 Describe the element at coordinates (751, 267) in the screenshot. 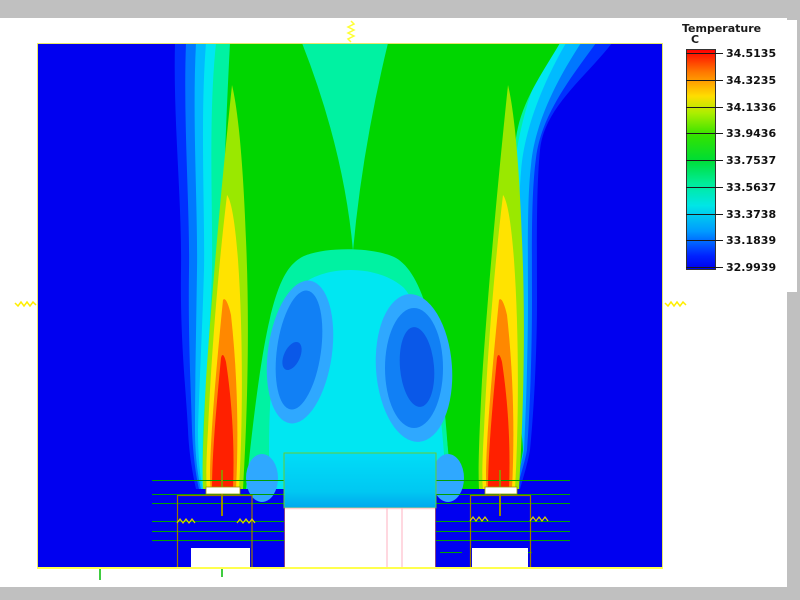

I see `legend-tick-label: 32.9939` at that location.